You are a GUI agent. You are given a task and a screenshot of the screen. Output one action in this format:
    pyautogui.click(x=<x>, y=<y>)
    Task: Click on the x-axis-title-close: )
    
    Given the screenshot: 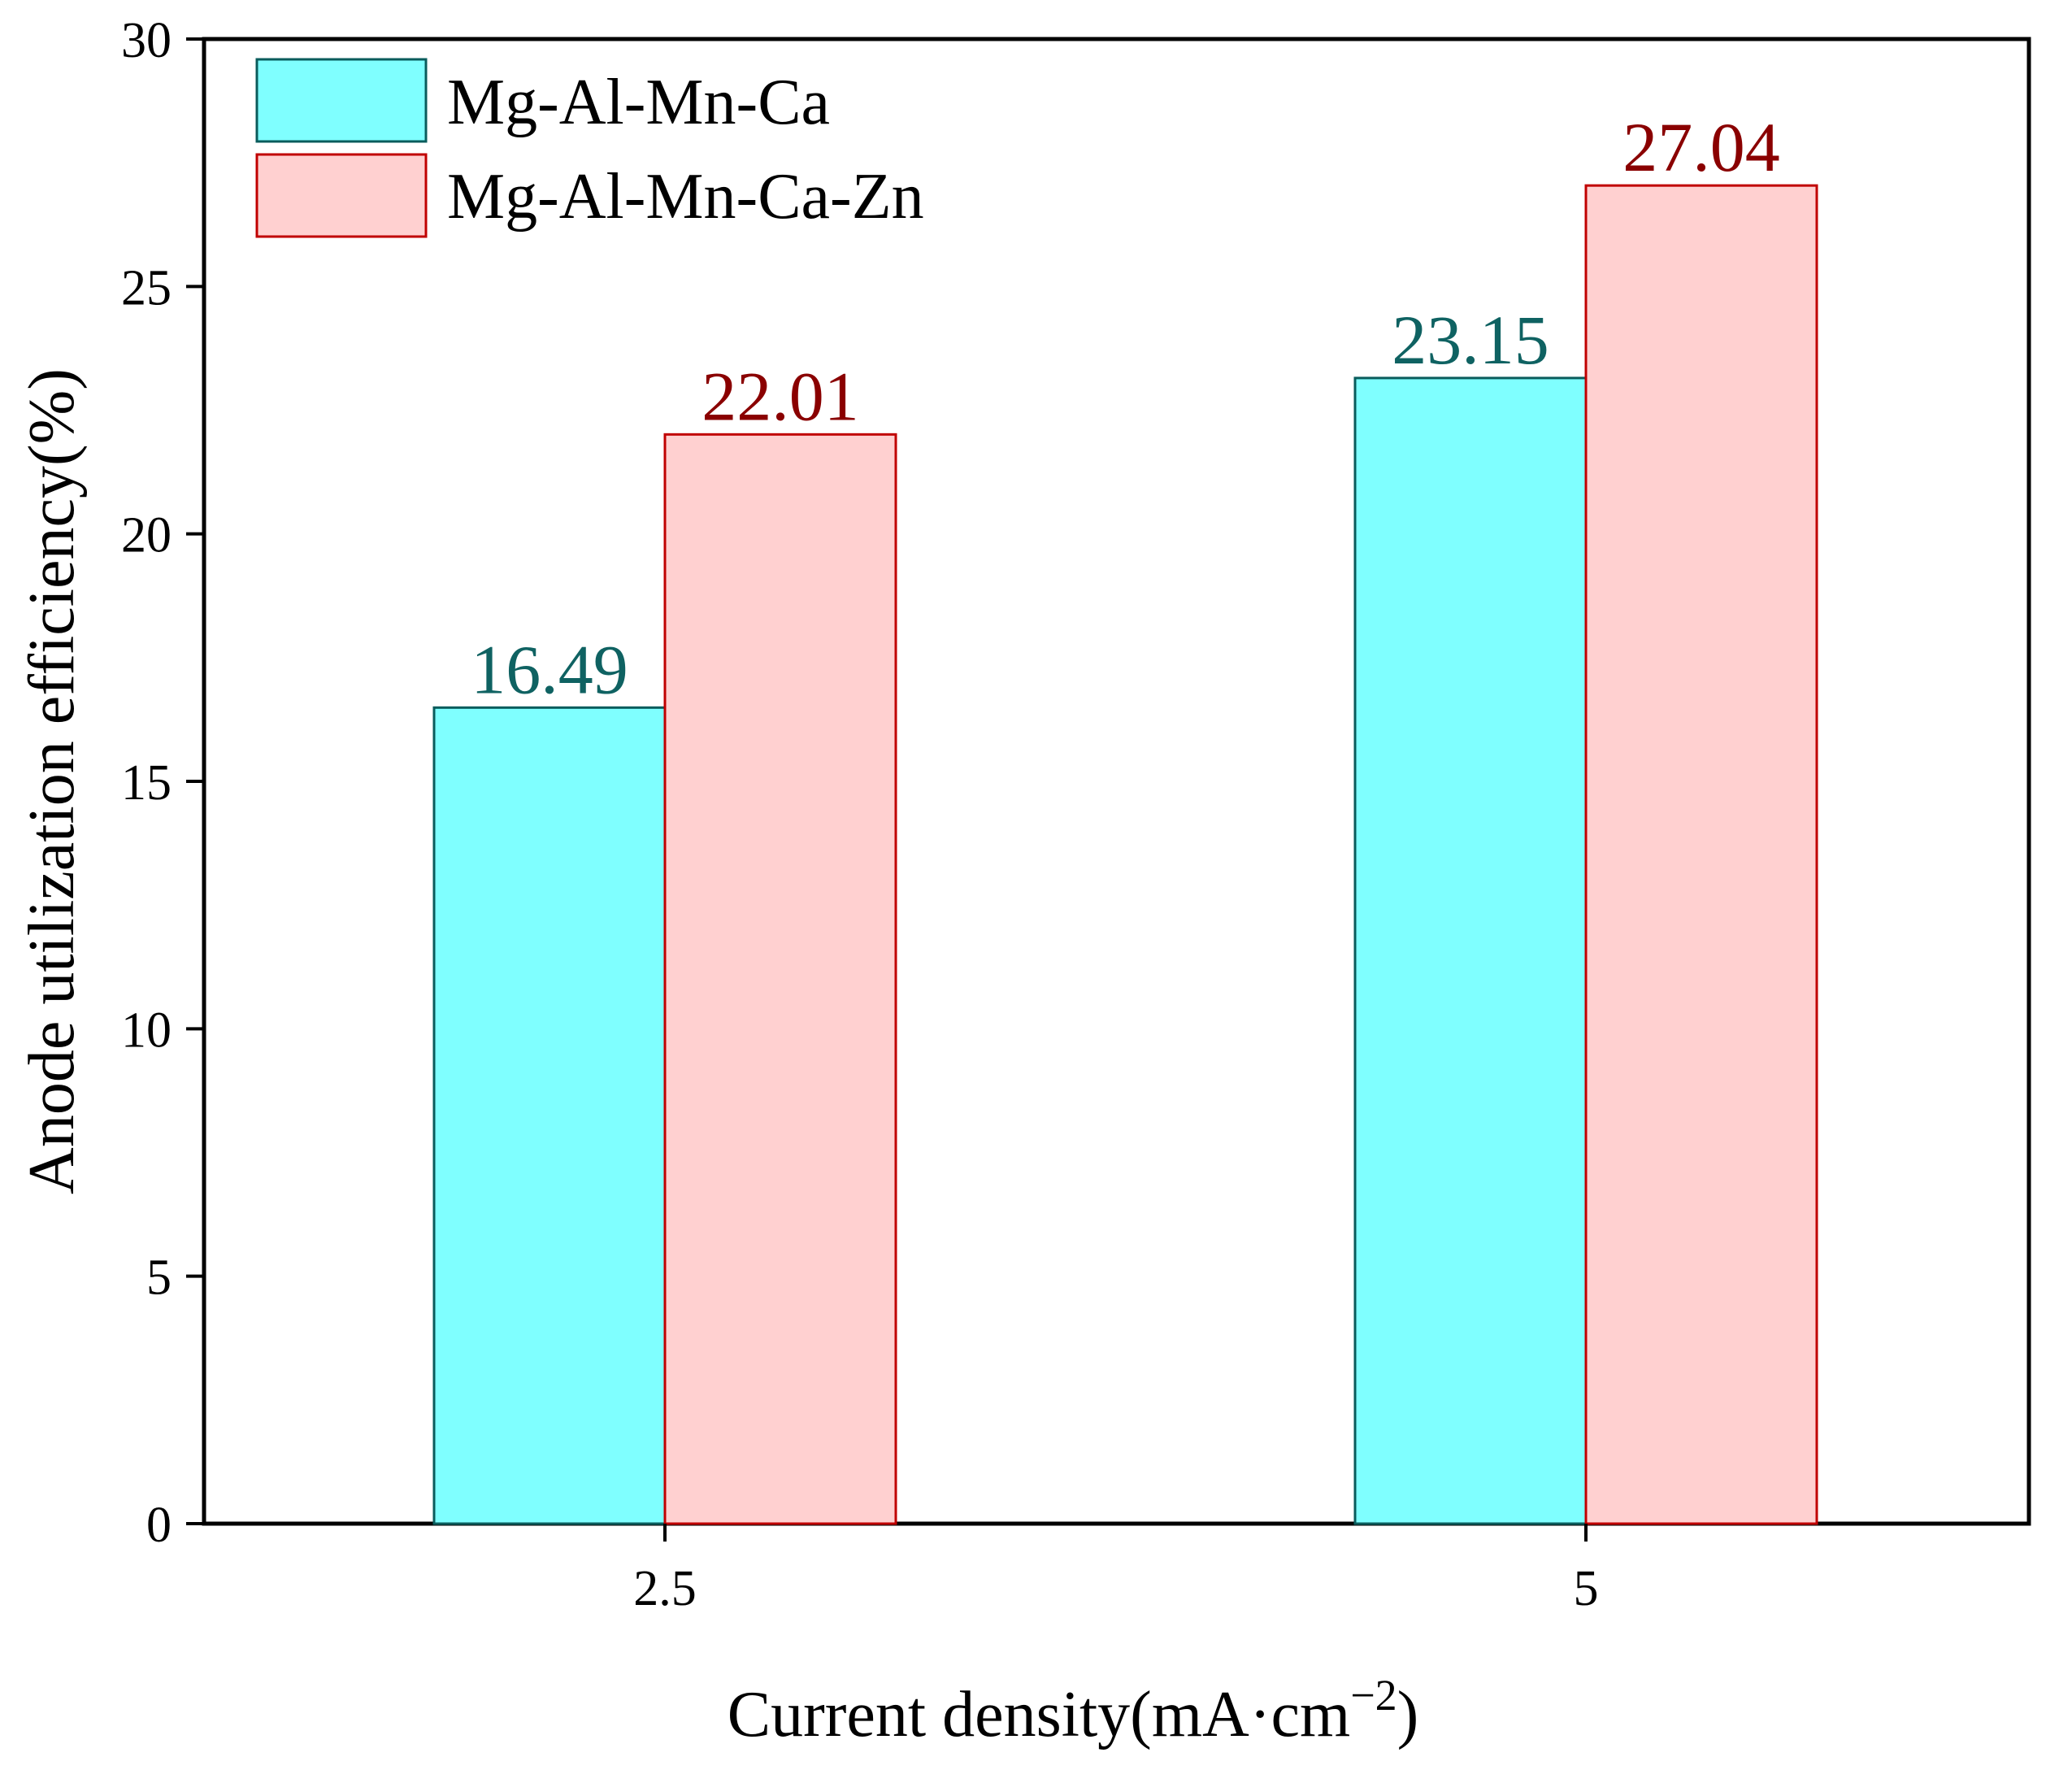 What is the action you would take?
    pyautogui.click(x=1408, y=1714)
    